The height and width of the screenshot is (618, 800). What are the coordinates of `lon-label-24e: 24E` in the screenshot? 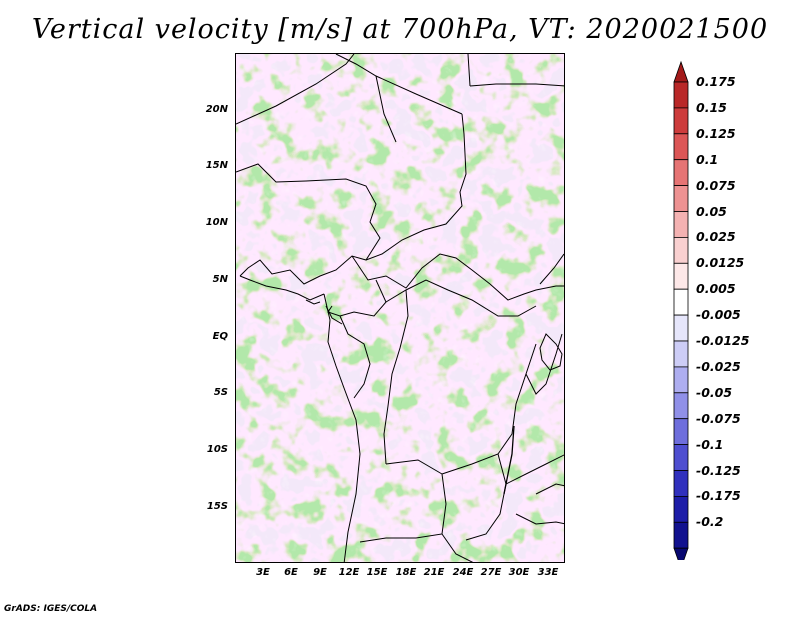 It's located at (463, 572).